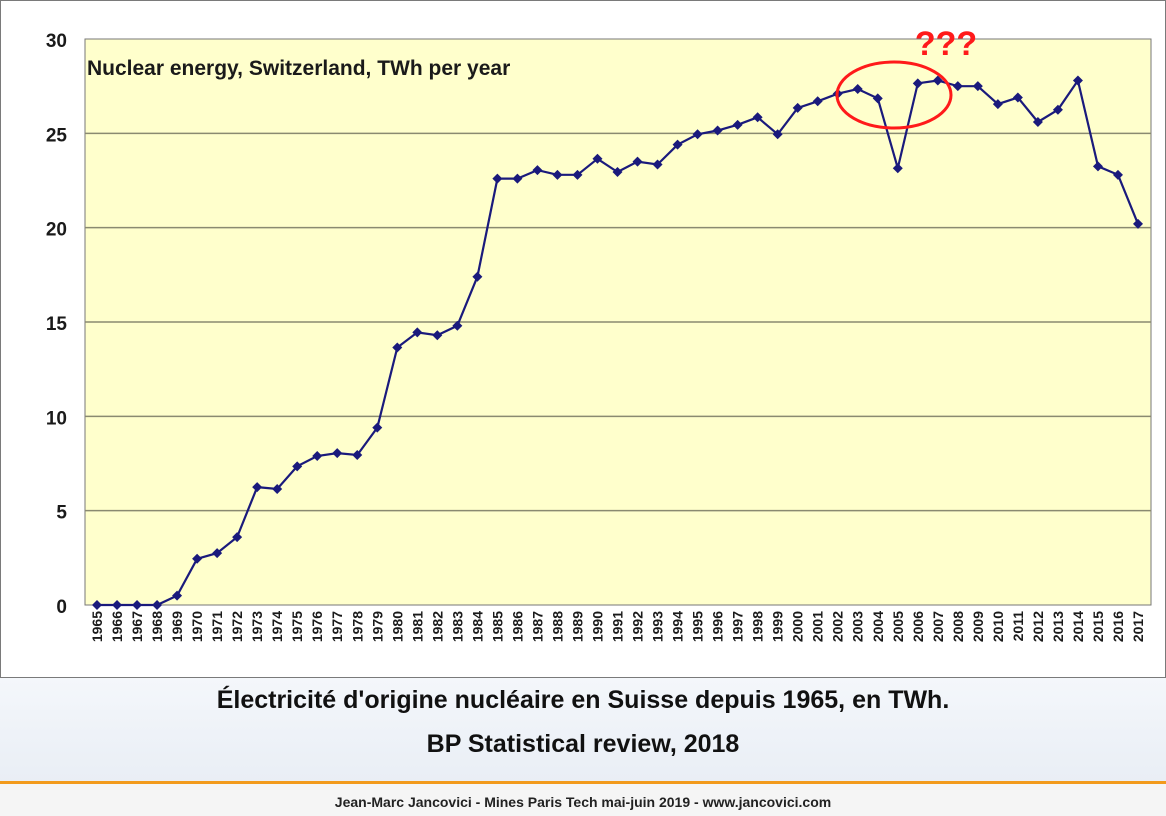  I want to click on x-tick-label: 1998, so click(758, 626).